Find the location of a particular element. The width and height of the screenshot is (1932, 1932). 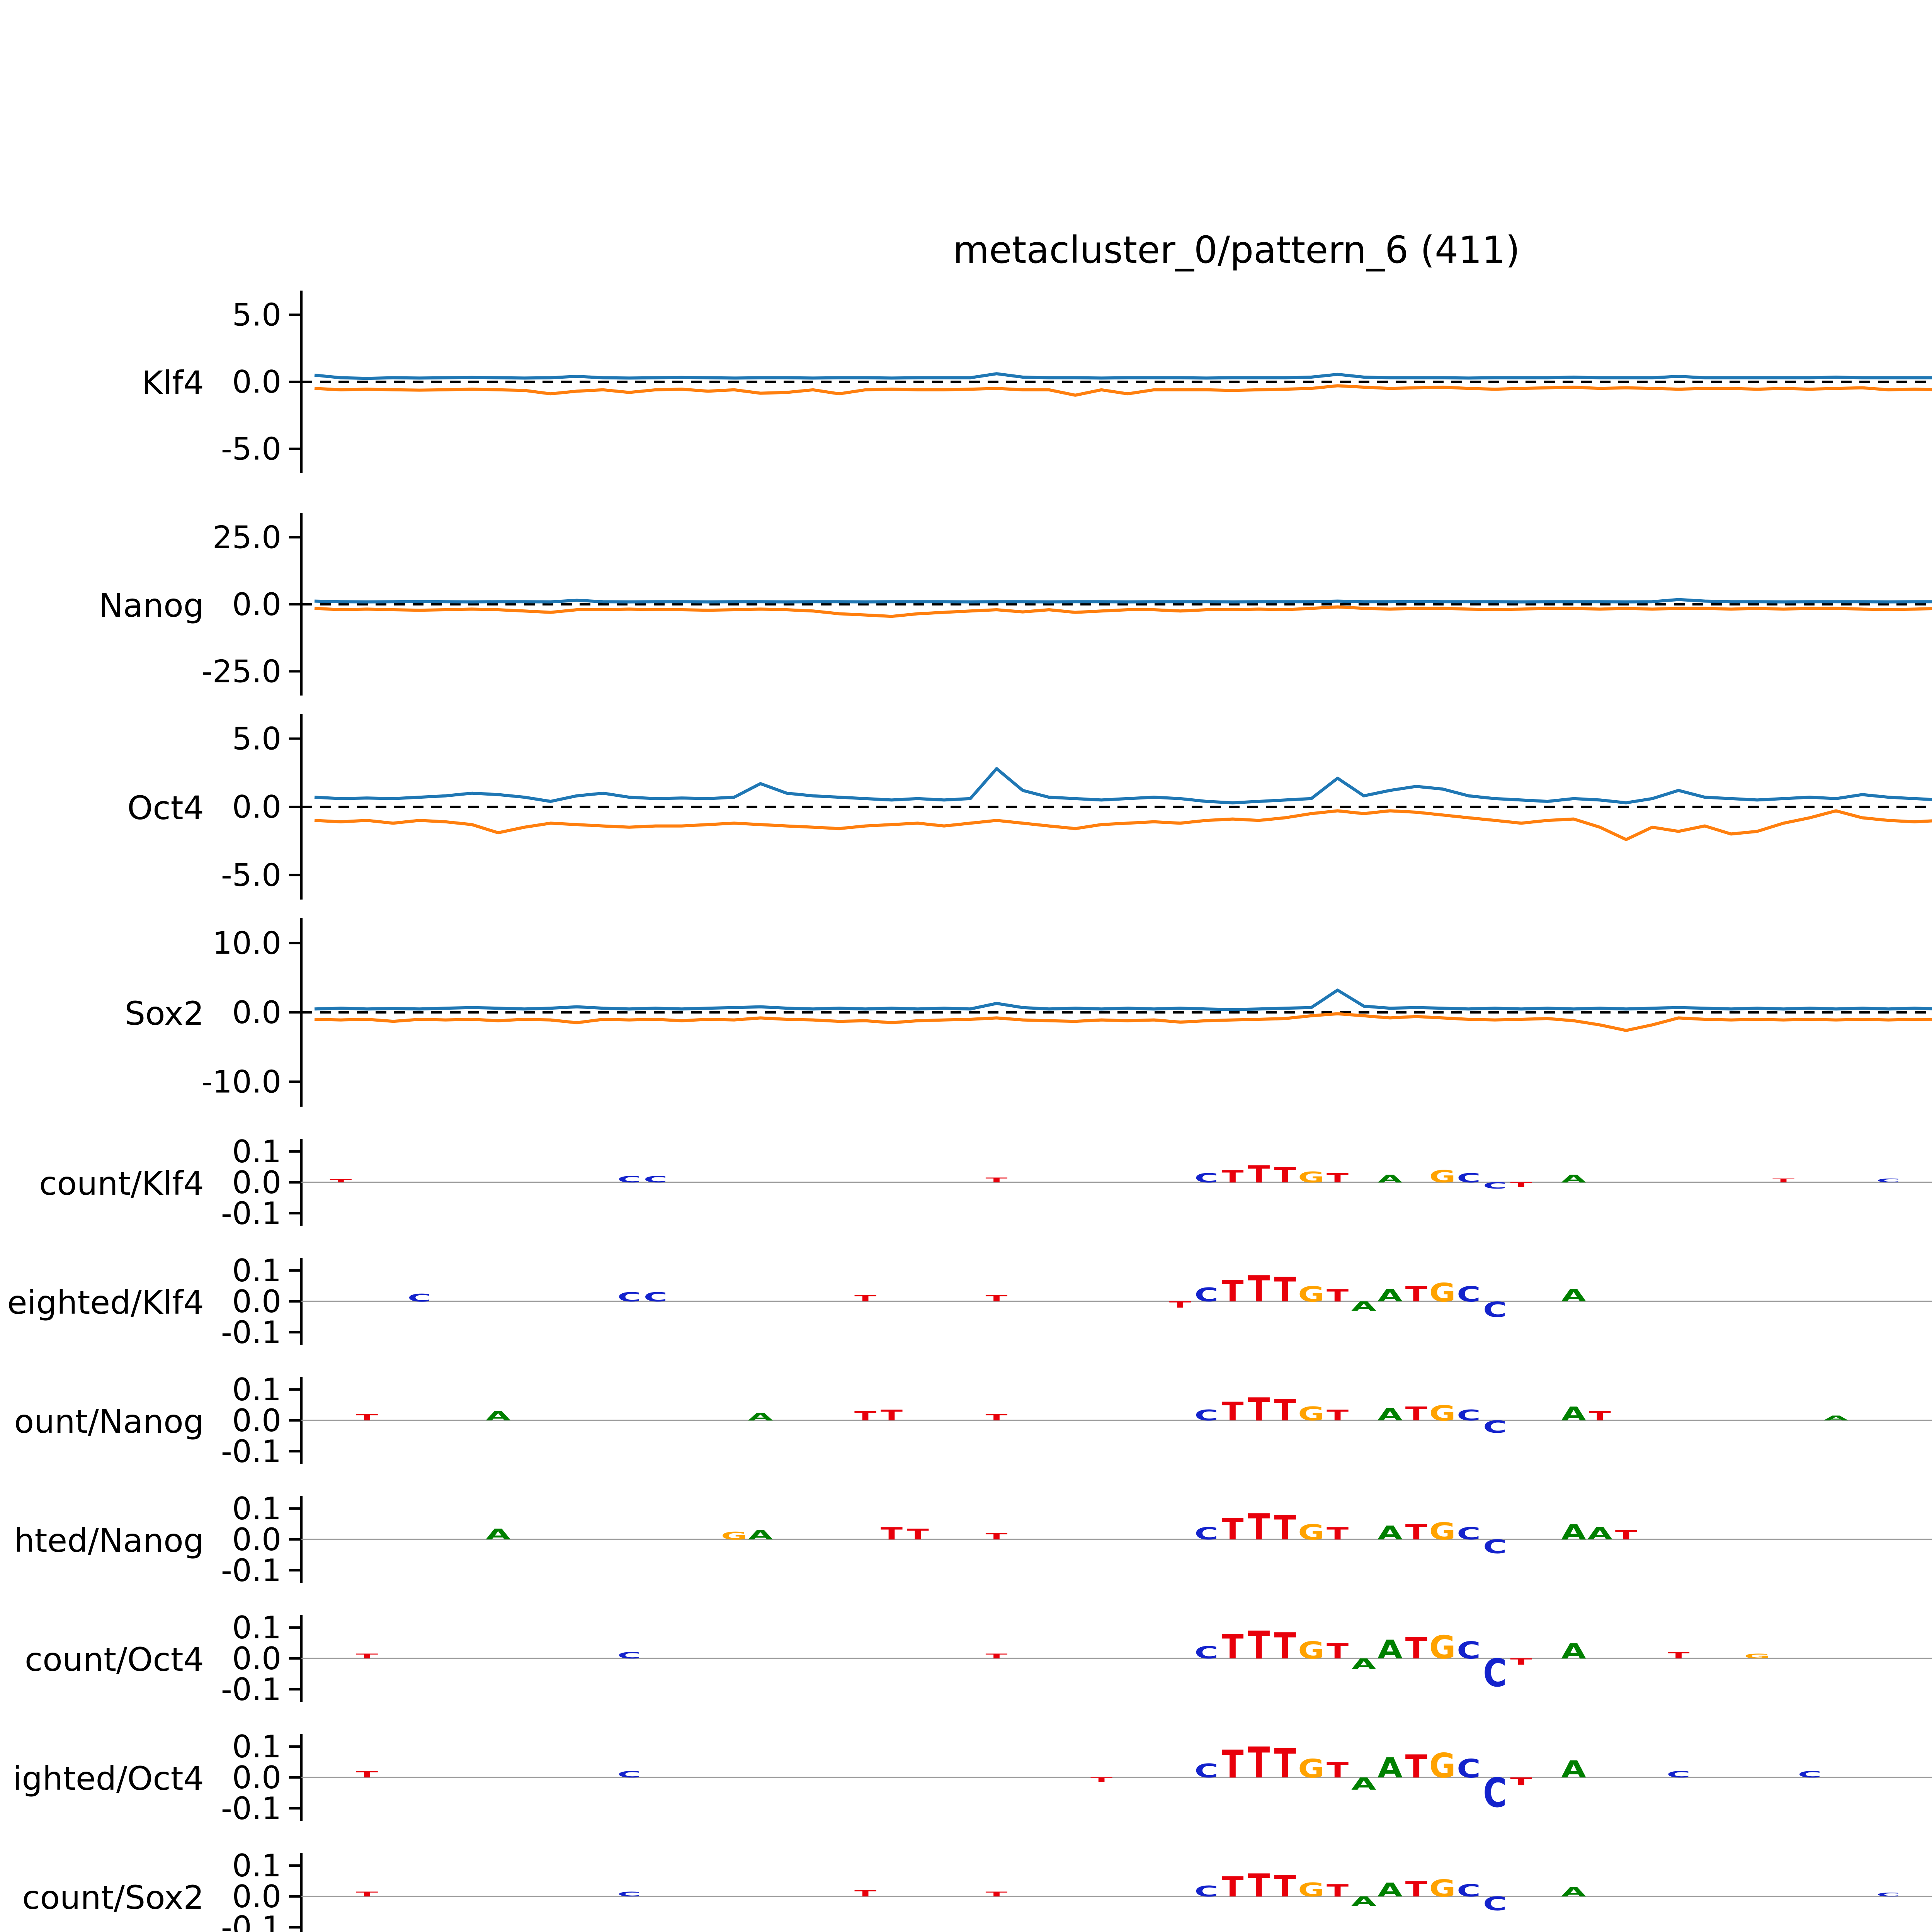

y-tick-label: -10.0 is located at coordinates (241, 1082).